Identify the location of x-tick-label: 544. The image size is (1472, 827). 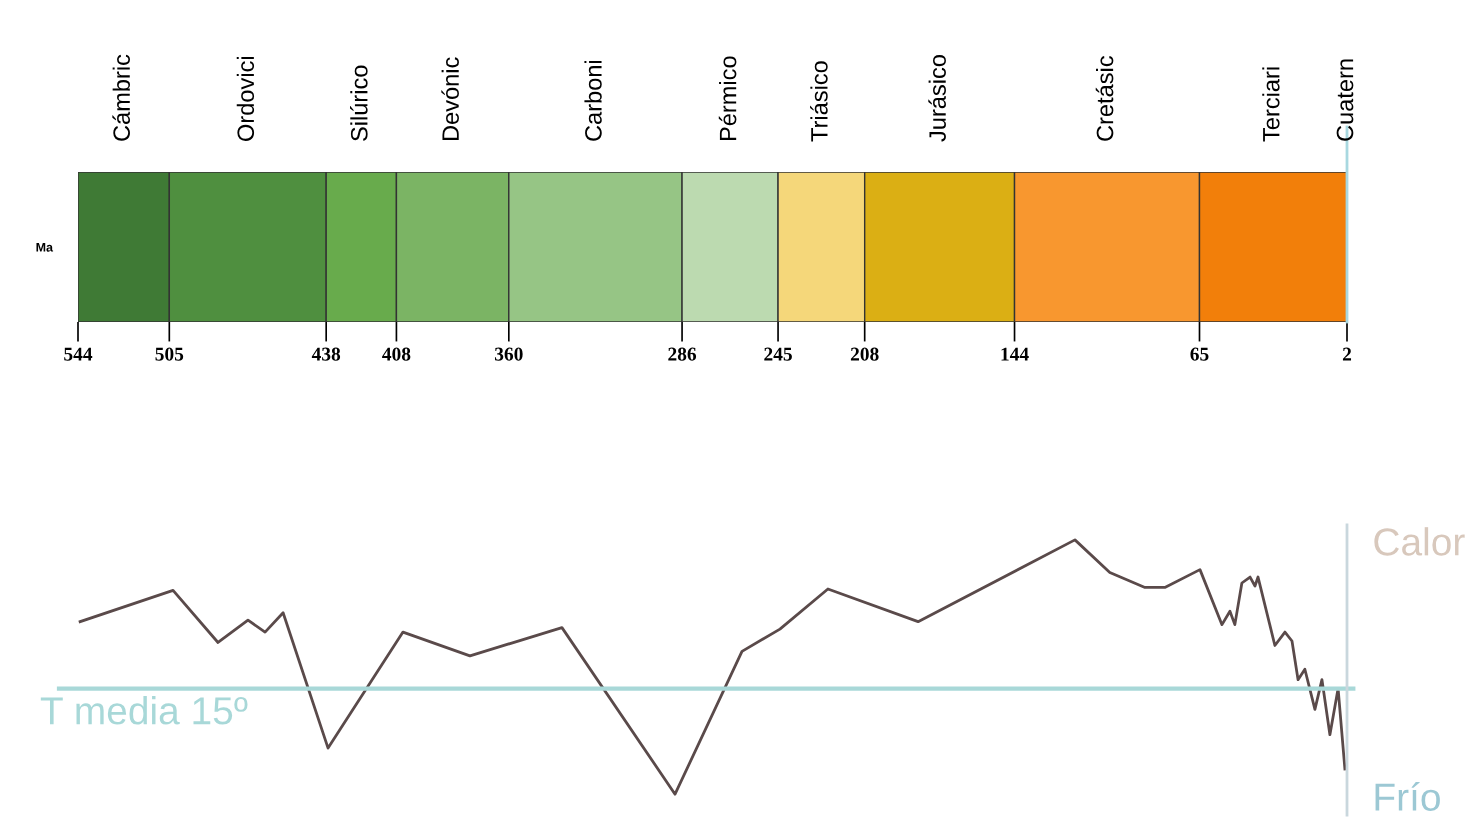
(78, 354).